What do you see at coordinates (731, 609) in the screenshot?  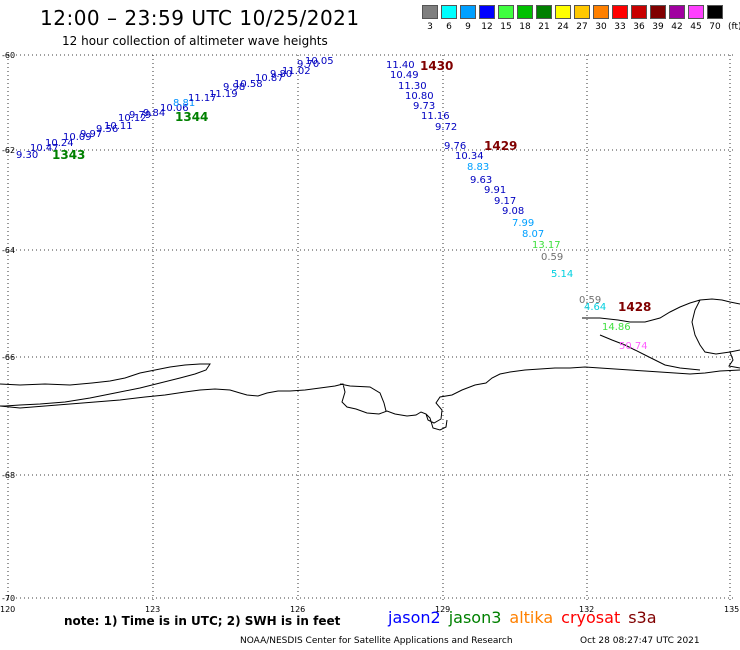 I see `lon-label: 135` at bounding box center [731, 609].